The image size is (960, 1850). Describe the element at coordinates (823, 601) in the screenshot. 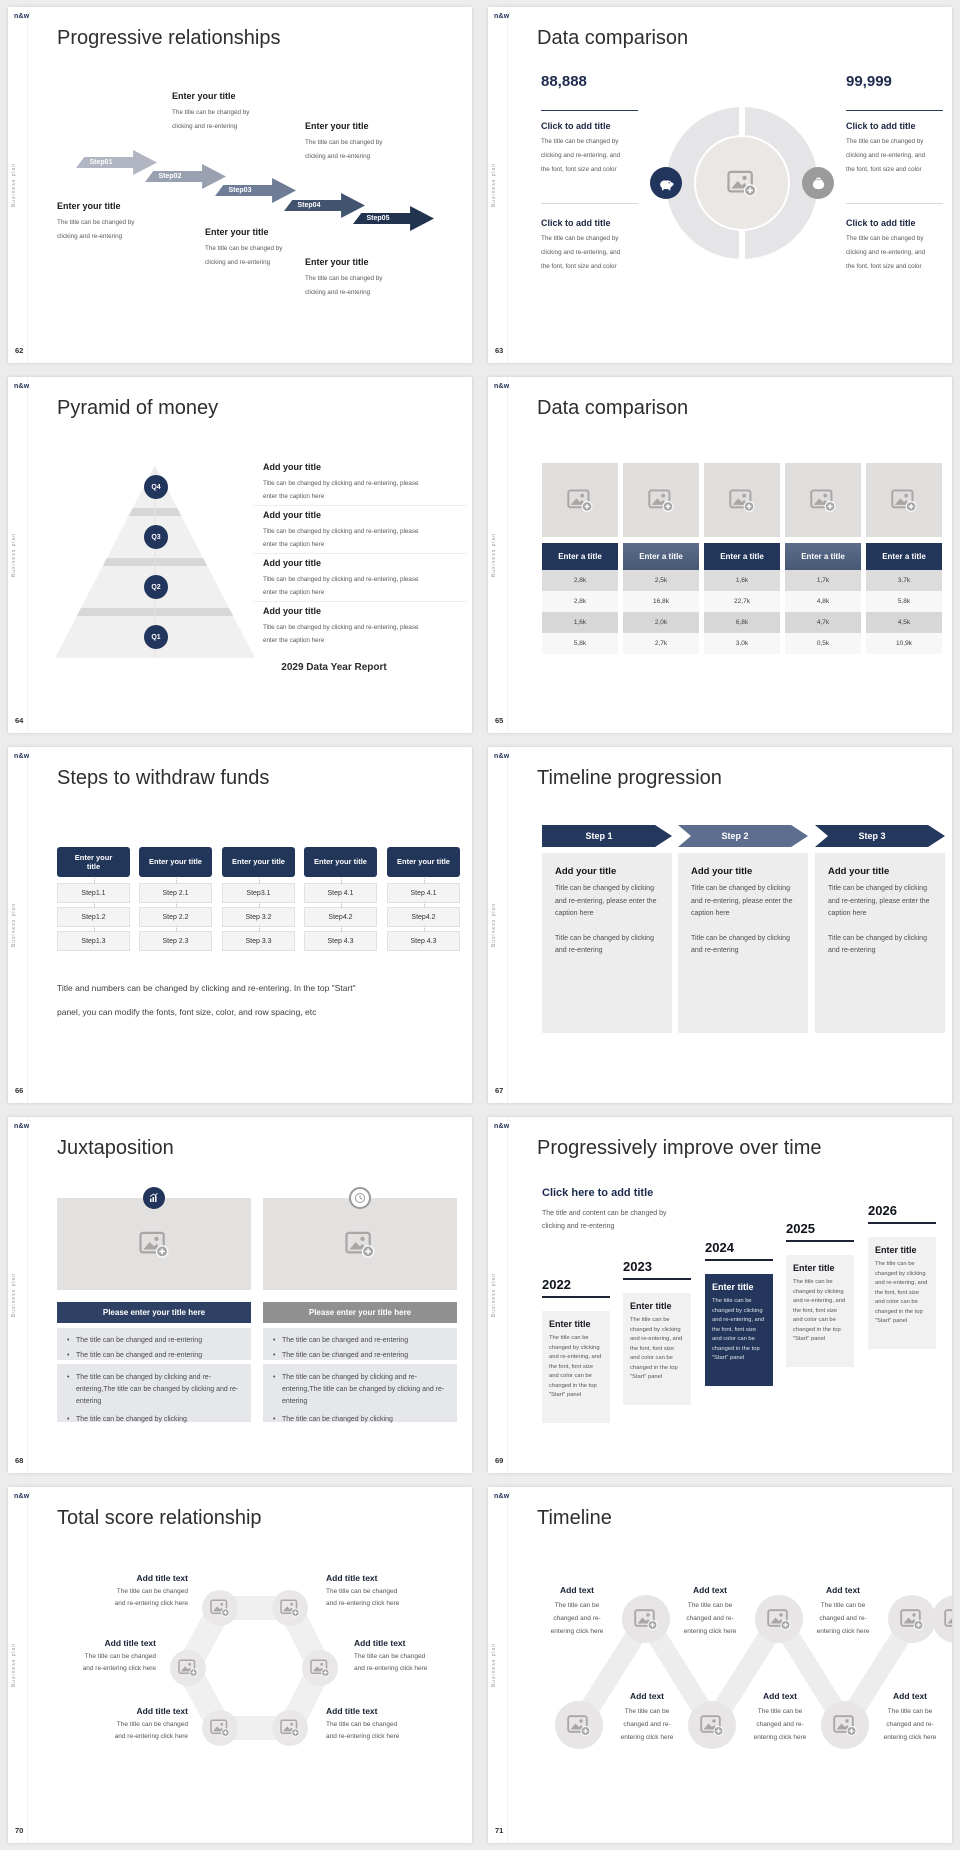

I see `table-cell: 4,8k` at that location.